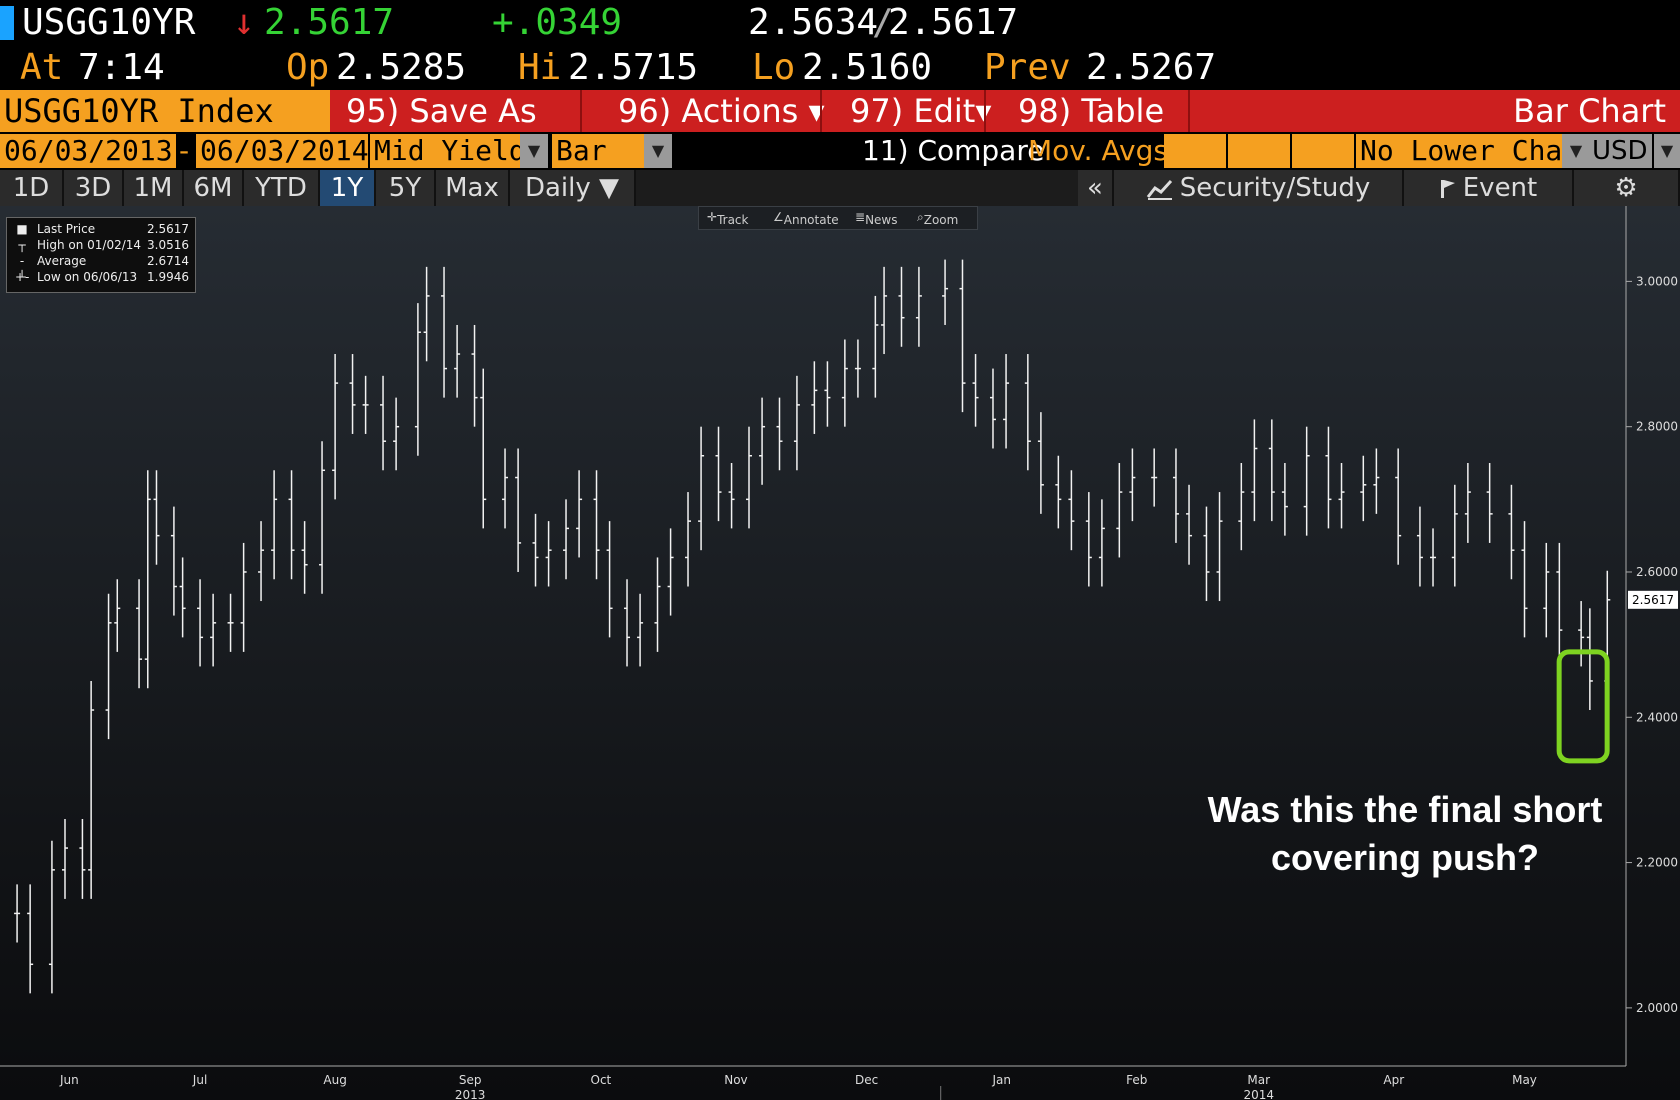 This screenshot has width=1680, height=1100. I want to click on track-tool: ✛ Track, so click(728, 218).